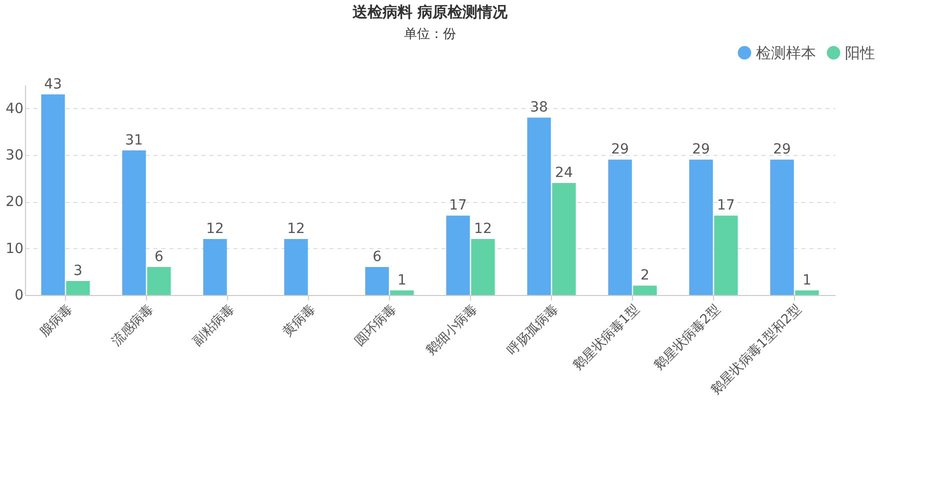 This screenshot has width=946, height=502. I want to click on y-tick-label: 10, so click(15, 248).